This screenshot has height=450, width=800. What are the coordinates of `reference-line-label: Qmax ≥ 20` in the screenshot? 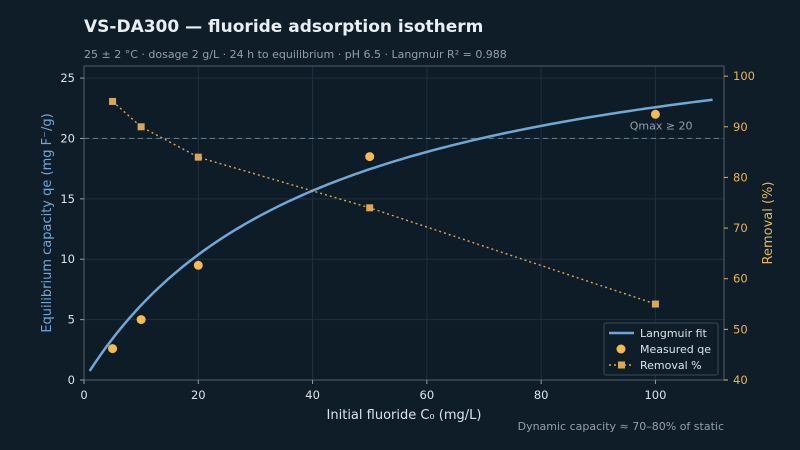 It's located at (661, 125).